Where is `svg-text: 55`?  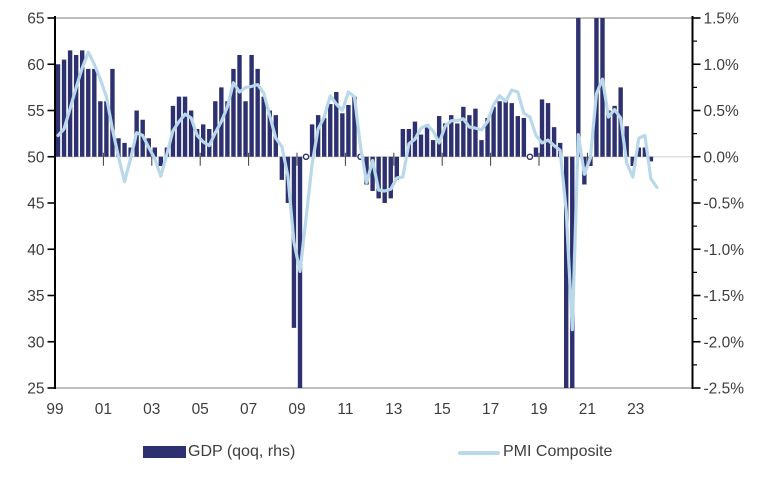 svg-text: 55 is located at coordinates (35, 111).